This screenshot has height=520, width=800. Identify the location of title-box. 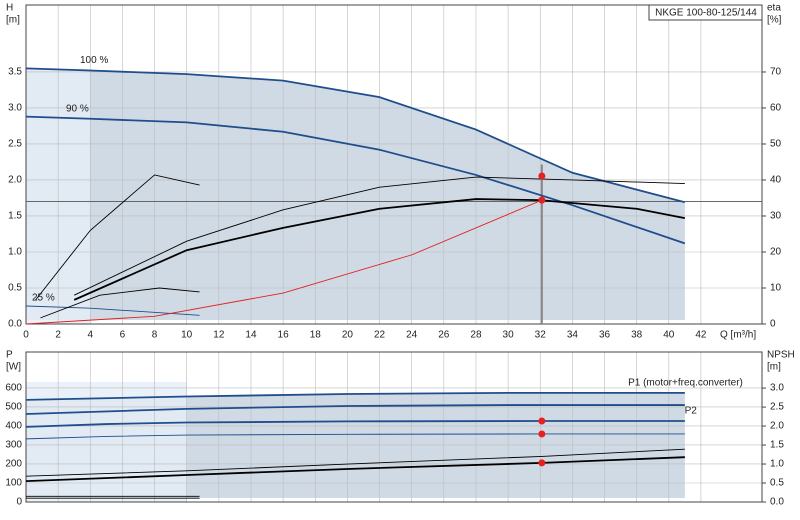
(705, 12).